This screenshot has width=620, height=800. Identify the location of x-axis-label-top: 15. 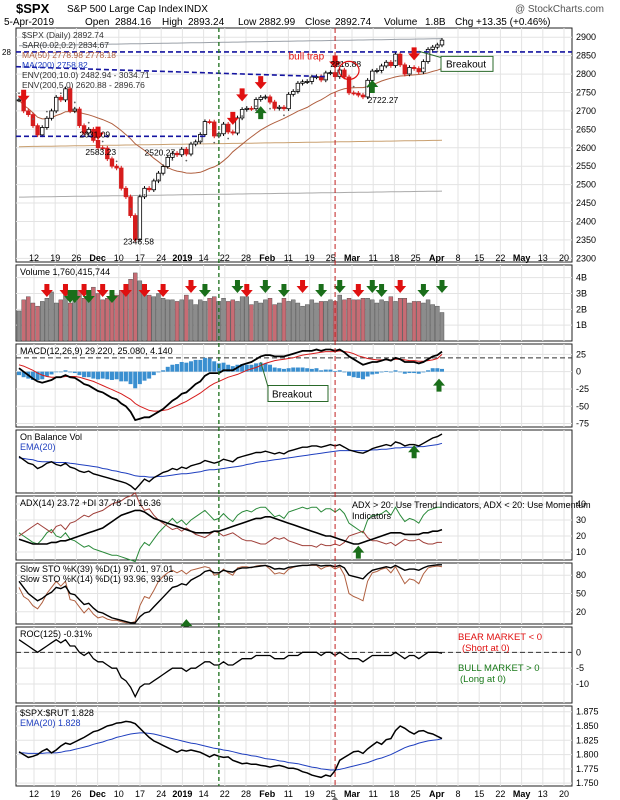
(479, 258).